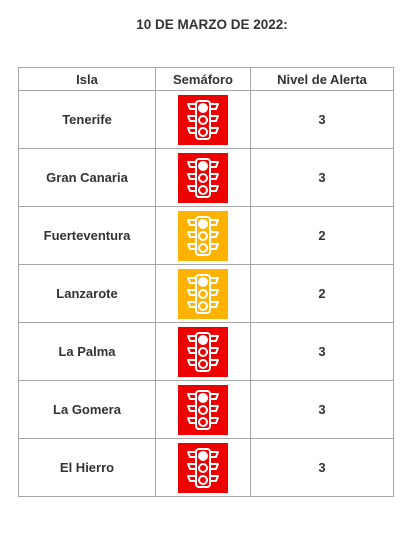  I want to click on island-name: Lanzarote, so click(87, 293).